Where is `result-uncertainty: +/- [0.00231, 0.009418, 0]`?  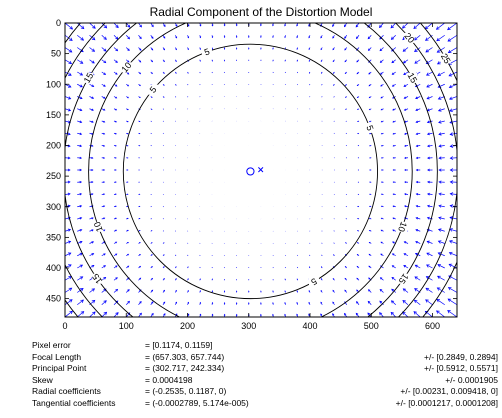
result-uncertainty: +/- [0.00231, 0.009418, 0] is located at coordinates (449, 391).